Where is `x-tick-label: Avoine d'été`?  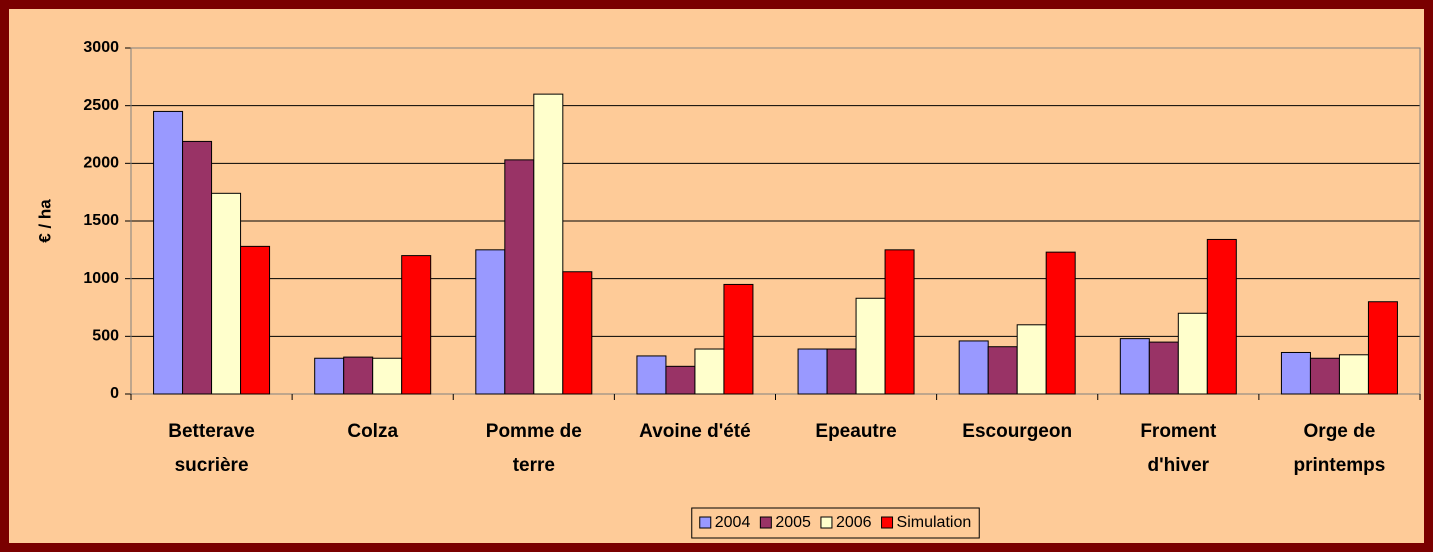 x-tick-label: Avoine d'été is located at coordinates (695, 431).